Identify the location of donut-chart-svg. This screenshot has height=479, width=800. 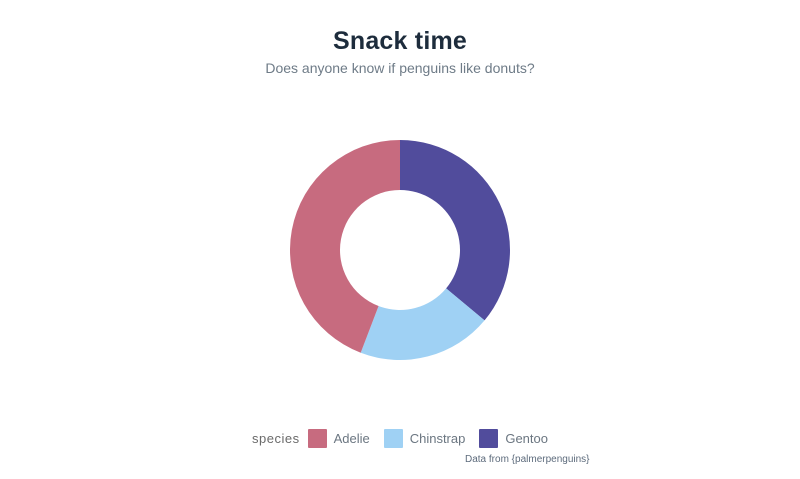
(400, 250).